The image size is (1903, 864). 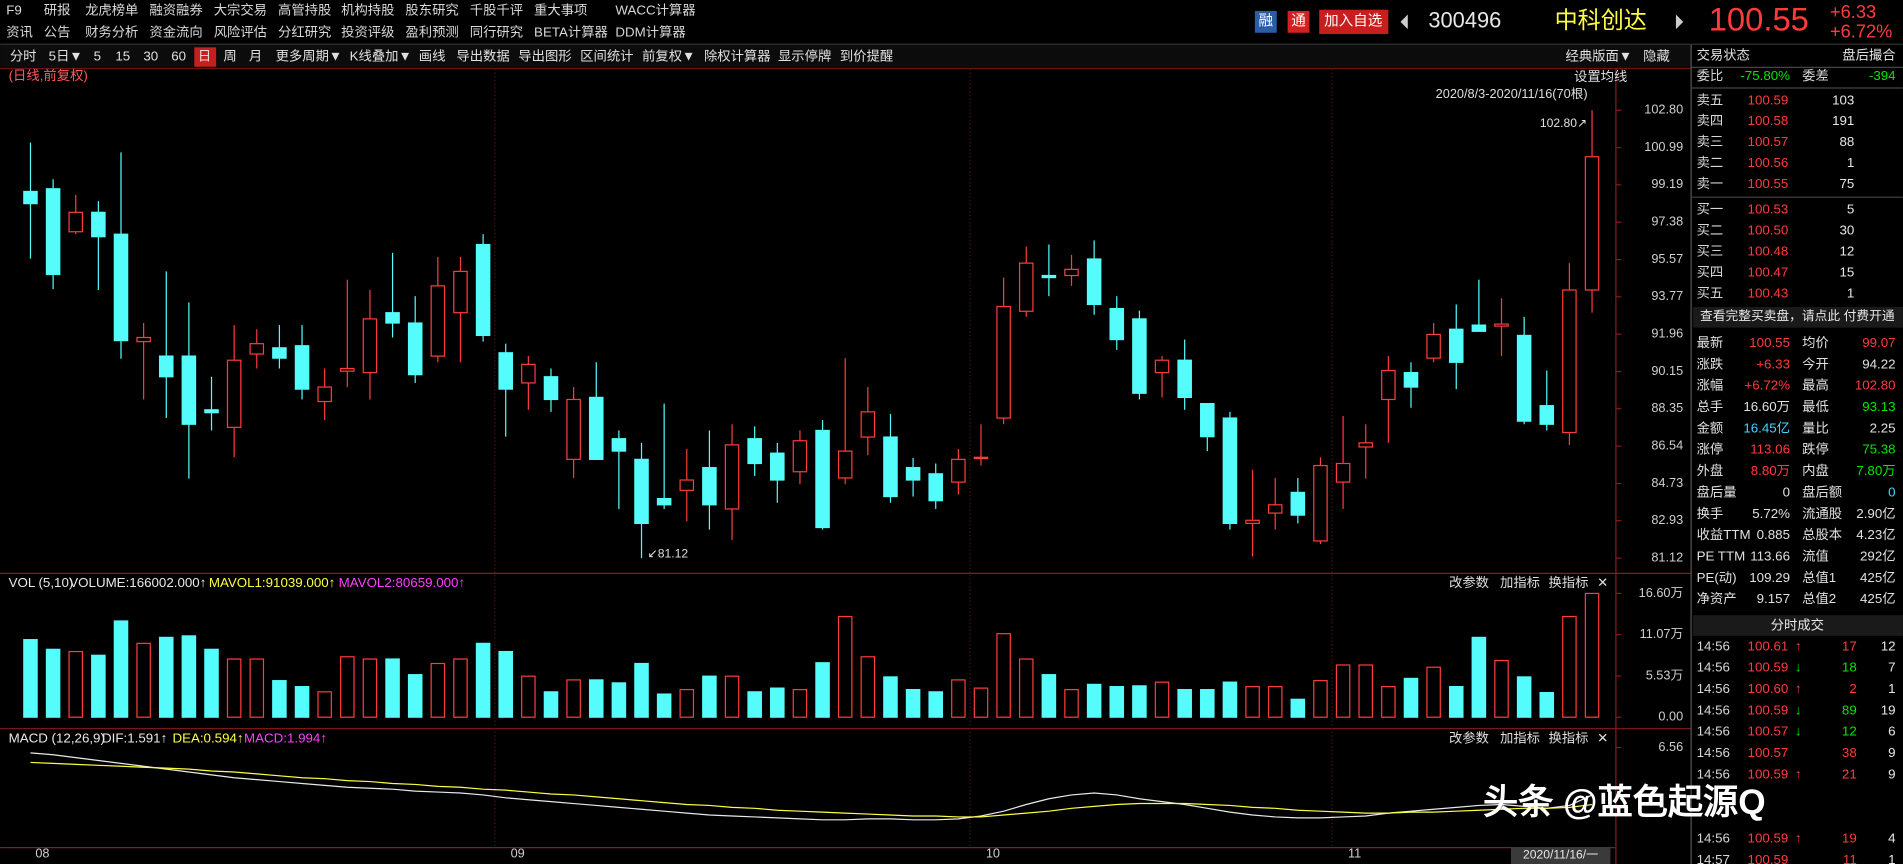 I want to click on toolbar-item: 区间统计, so click(x=606, y=56).